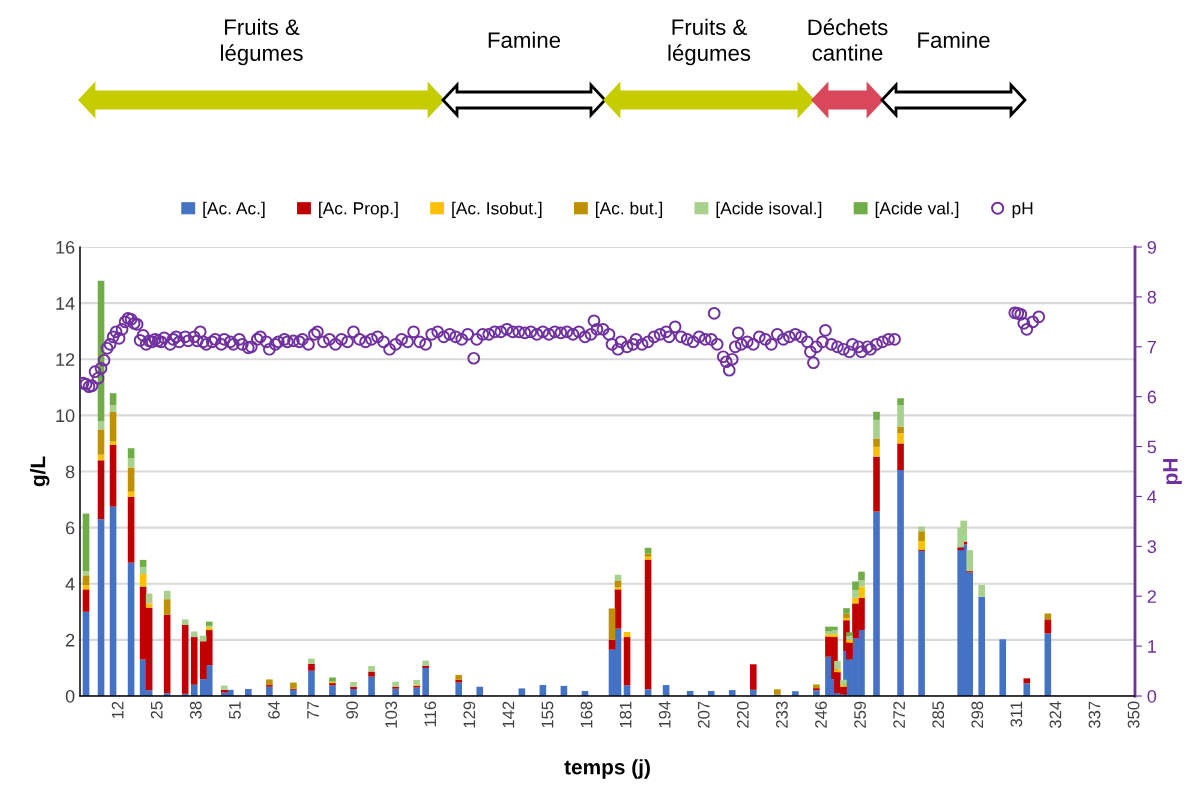  What do you see at coordinates (235, 710) in the screenshot?
I see `x-tick-label: 51` at bounding box center [235, 710].